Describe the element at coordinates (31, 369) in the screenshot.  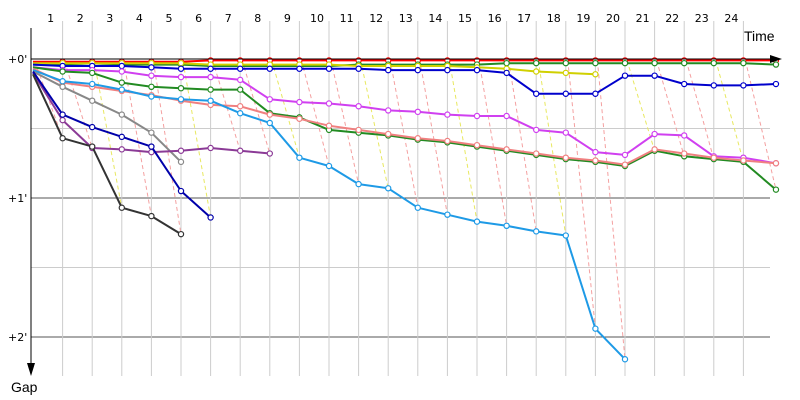
I see `y-axis-arrow` at that location.